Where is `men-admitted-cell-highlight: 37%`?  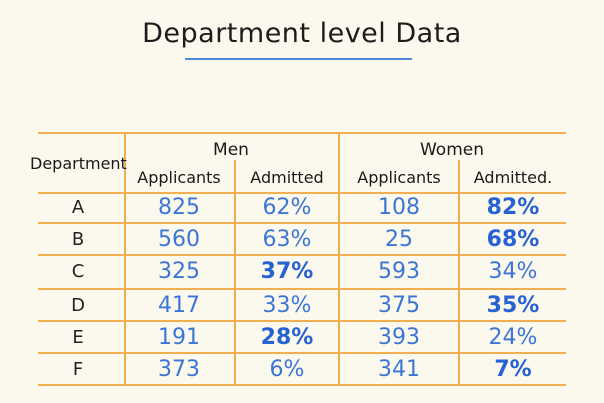 men-admitted-cell-highlight: 37% is located at coordinates (287, 271).